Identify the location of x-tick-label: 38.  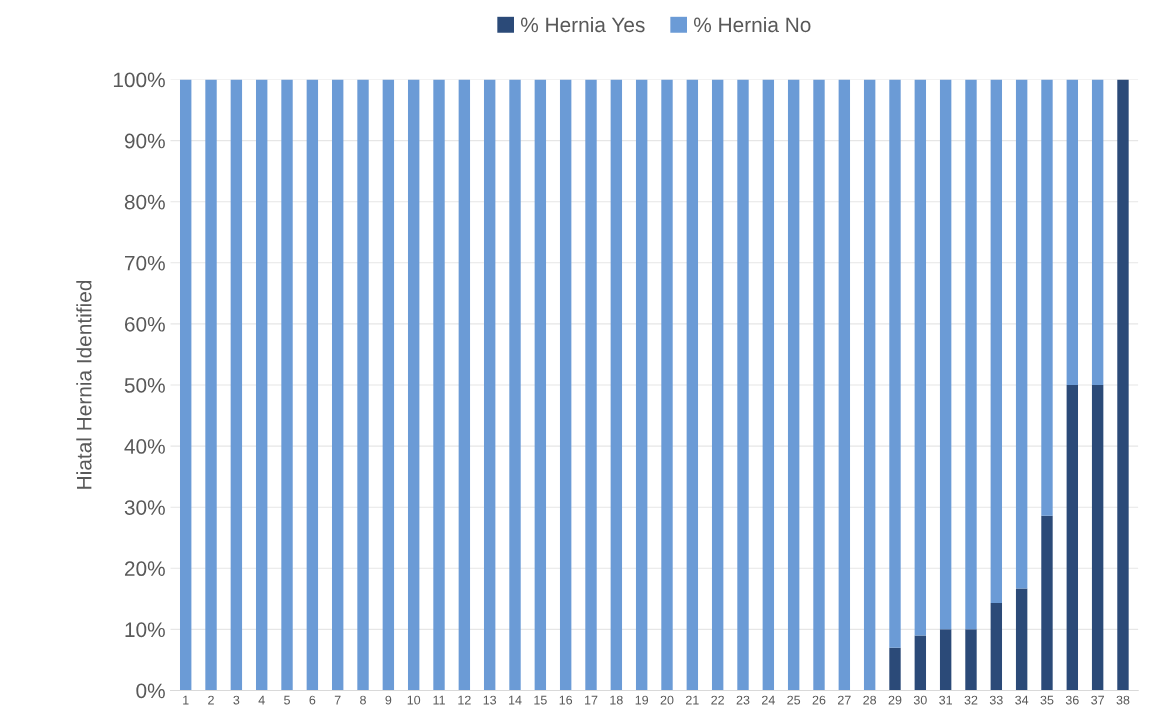
(1123, 700).